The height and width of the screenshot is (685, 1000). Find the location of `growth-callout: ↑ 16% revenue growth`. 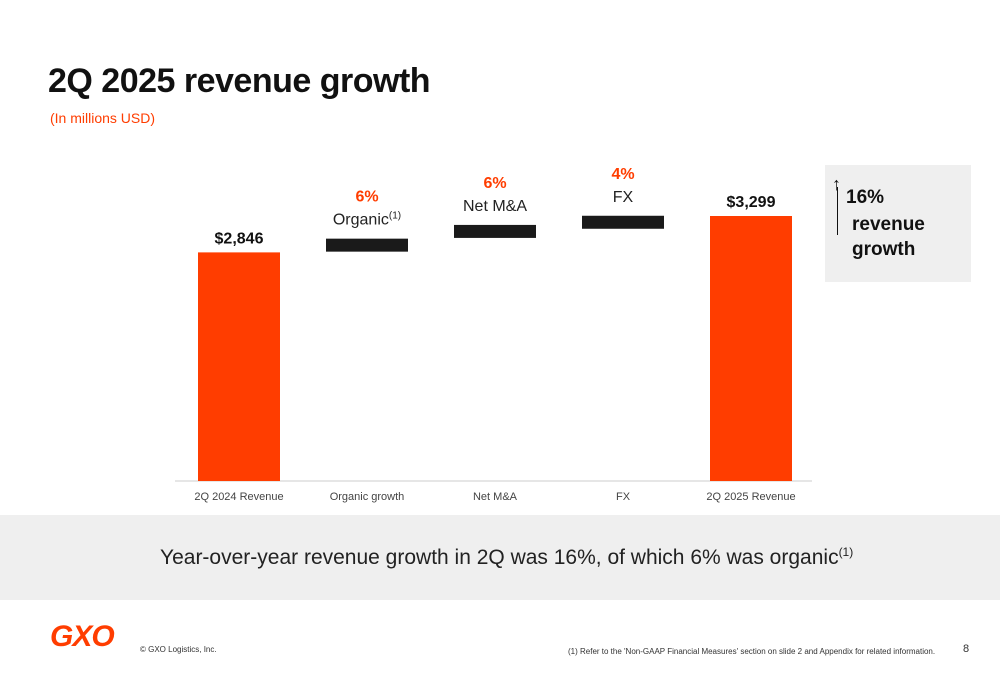

growth-callout: ↑ 16% revenue growth is located at coordinates (898, 223).